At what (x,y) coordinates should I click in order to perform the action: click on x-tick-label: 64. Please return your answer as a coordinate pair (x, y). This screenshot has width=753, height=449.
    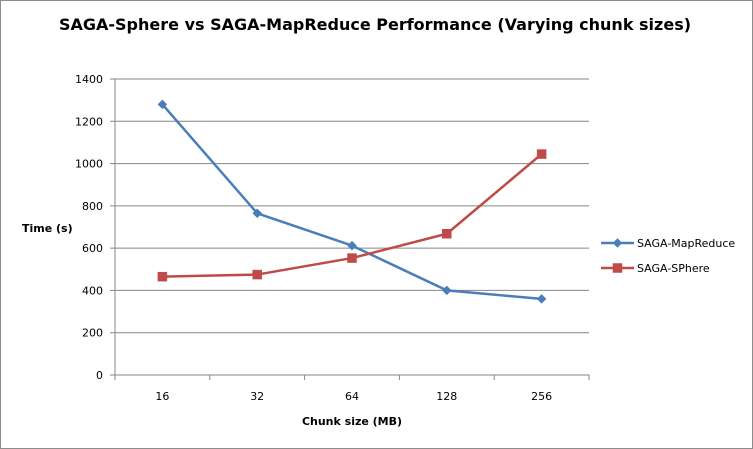
    Looking at the image, I should click on (352, 396).